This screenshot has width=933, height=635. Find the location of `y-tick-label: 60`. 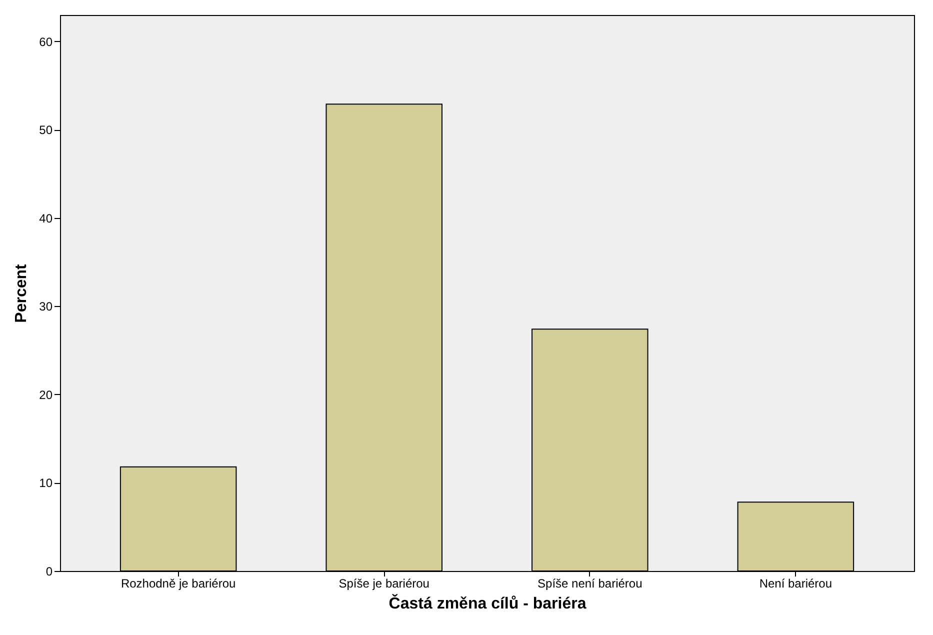

y-tick-label: 60 is located at coordinates (46, 41).